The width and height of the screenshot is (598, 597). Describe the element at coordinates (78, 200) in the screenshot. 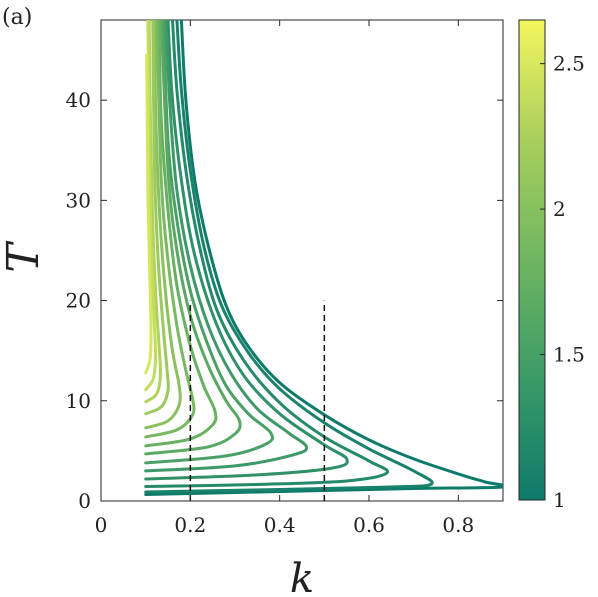

I see `y-tick-label: 30` at that location.